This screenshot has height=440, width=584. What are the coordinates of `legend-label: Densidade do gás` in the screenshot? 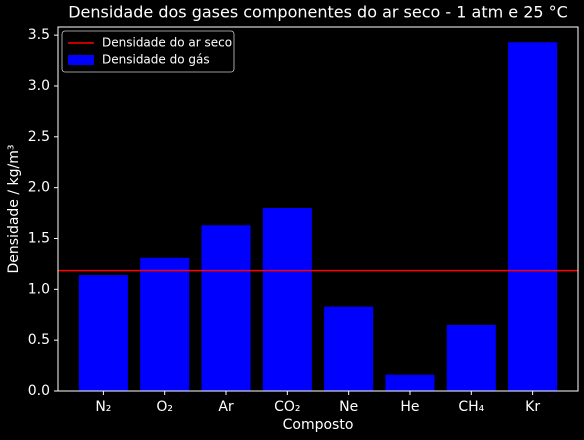 It's located at (156, 60).